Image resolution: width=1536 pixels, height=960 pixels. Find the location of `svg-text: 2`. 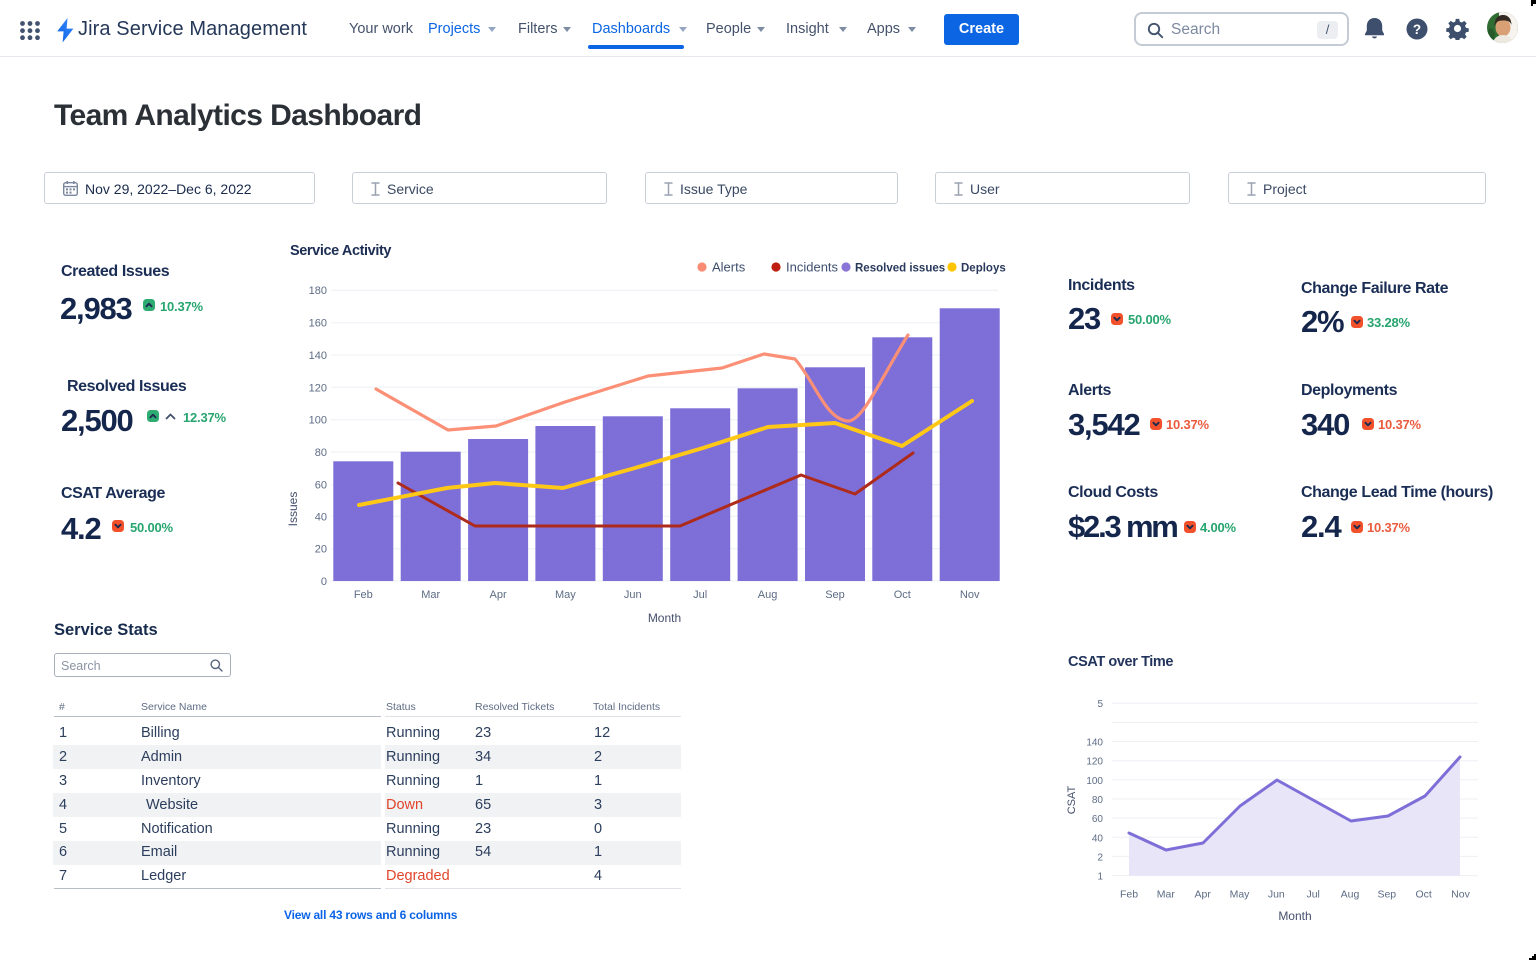

svg-text: 2 is located at coordinates (1100, 857).